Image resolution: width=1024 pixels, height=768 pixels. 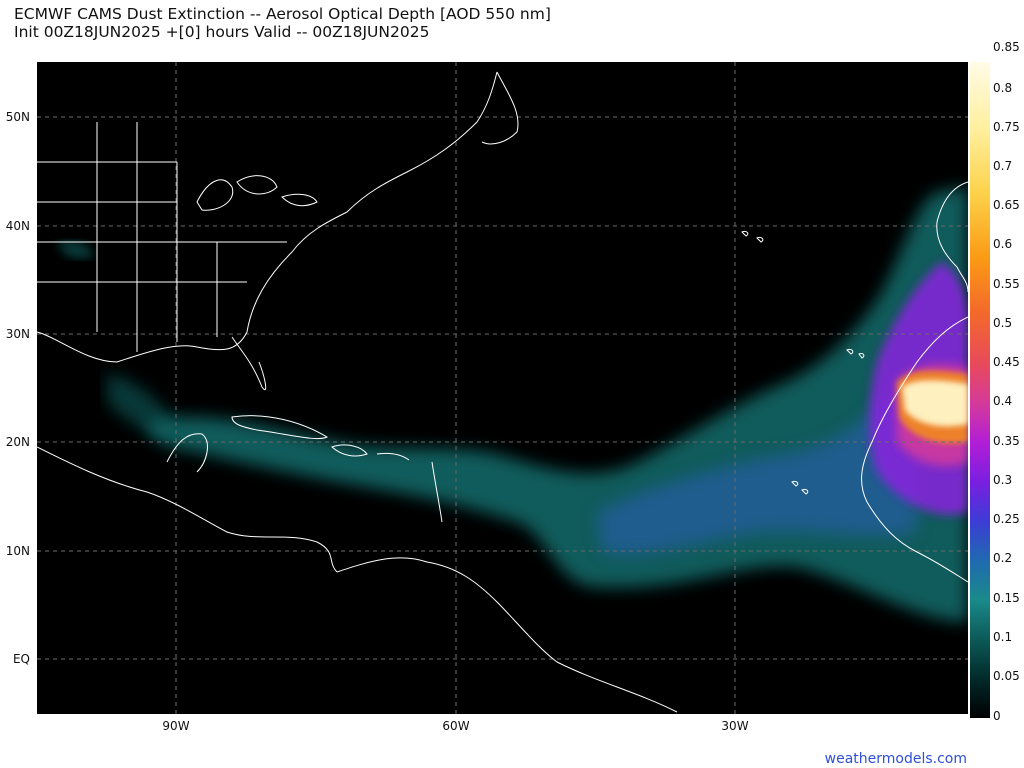 I want to click on colorbar-tick: 0.1, so click(x=1003, y=637).